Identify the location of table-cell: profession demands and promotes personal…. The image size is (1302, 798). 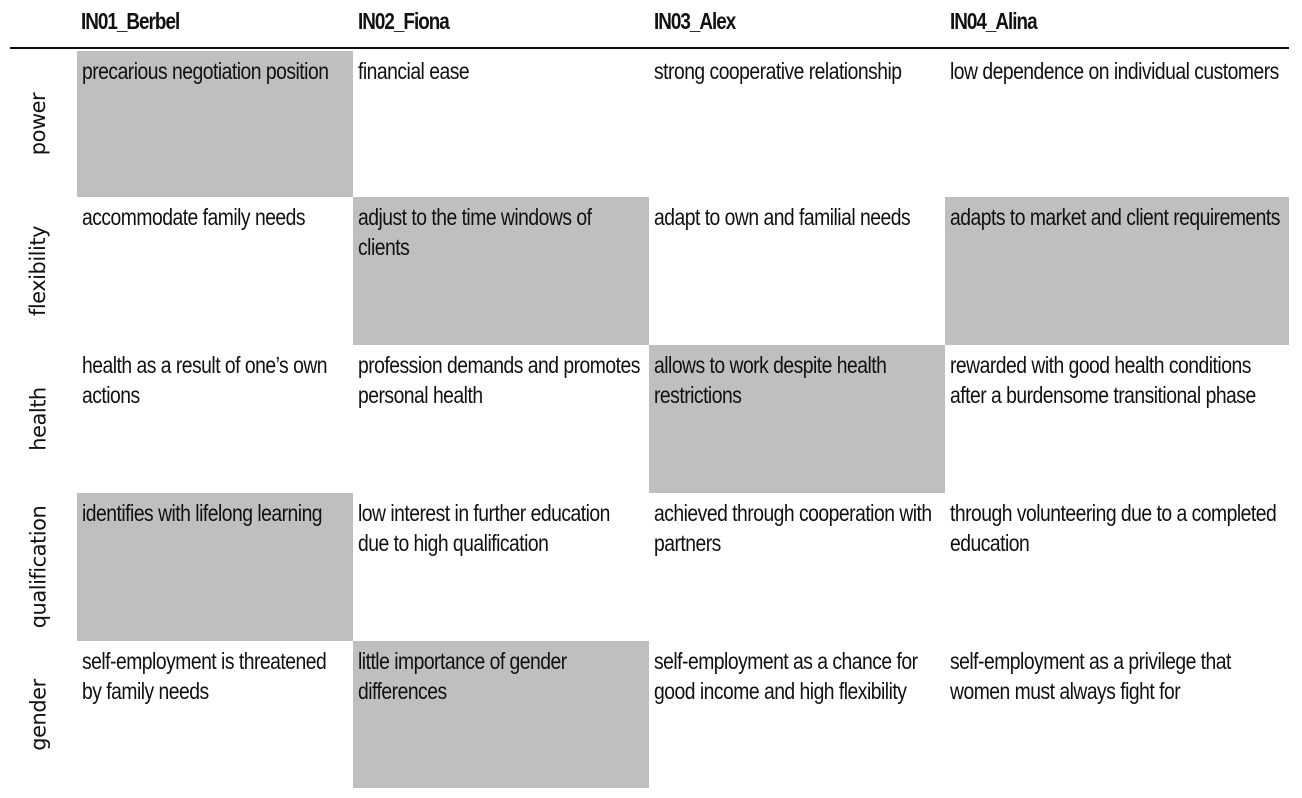
(501, 419).